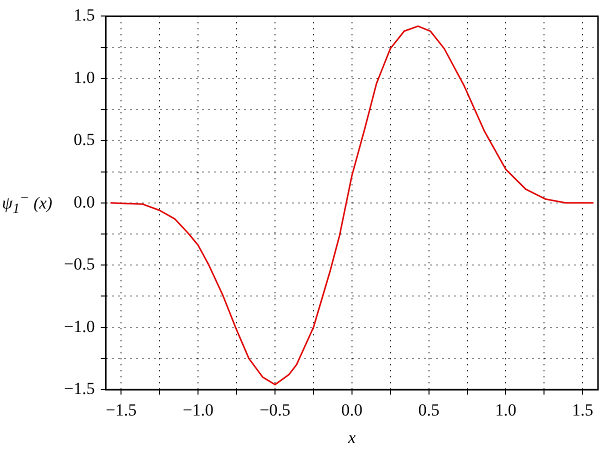  Describe the element at coordinates (79, 388) in the screenshot. I see `y-tick-label: −1.5` at that location.